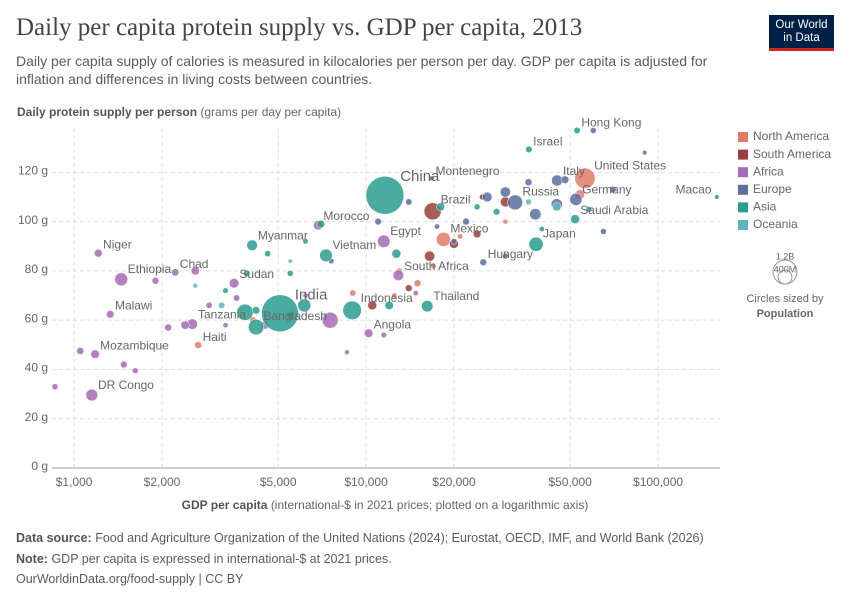 The height and width of the screenshot is (600, 850). I want to click on source-label: Data source:, so click(54, 538).